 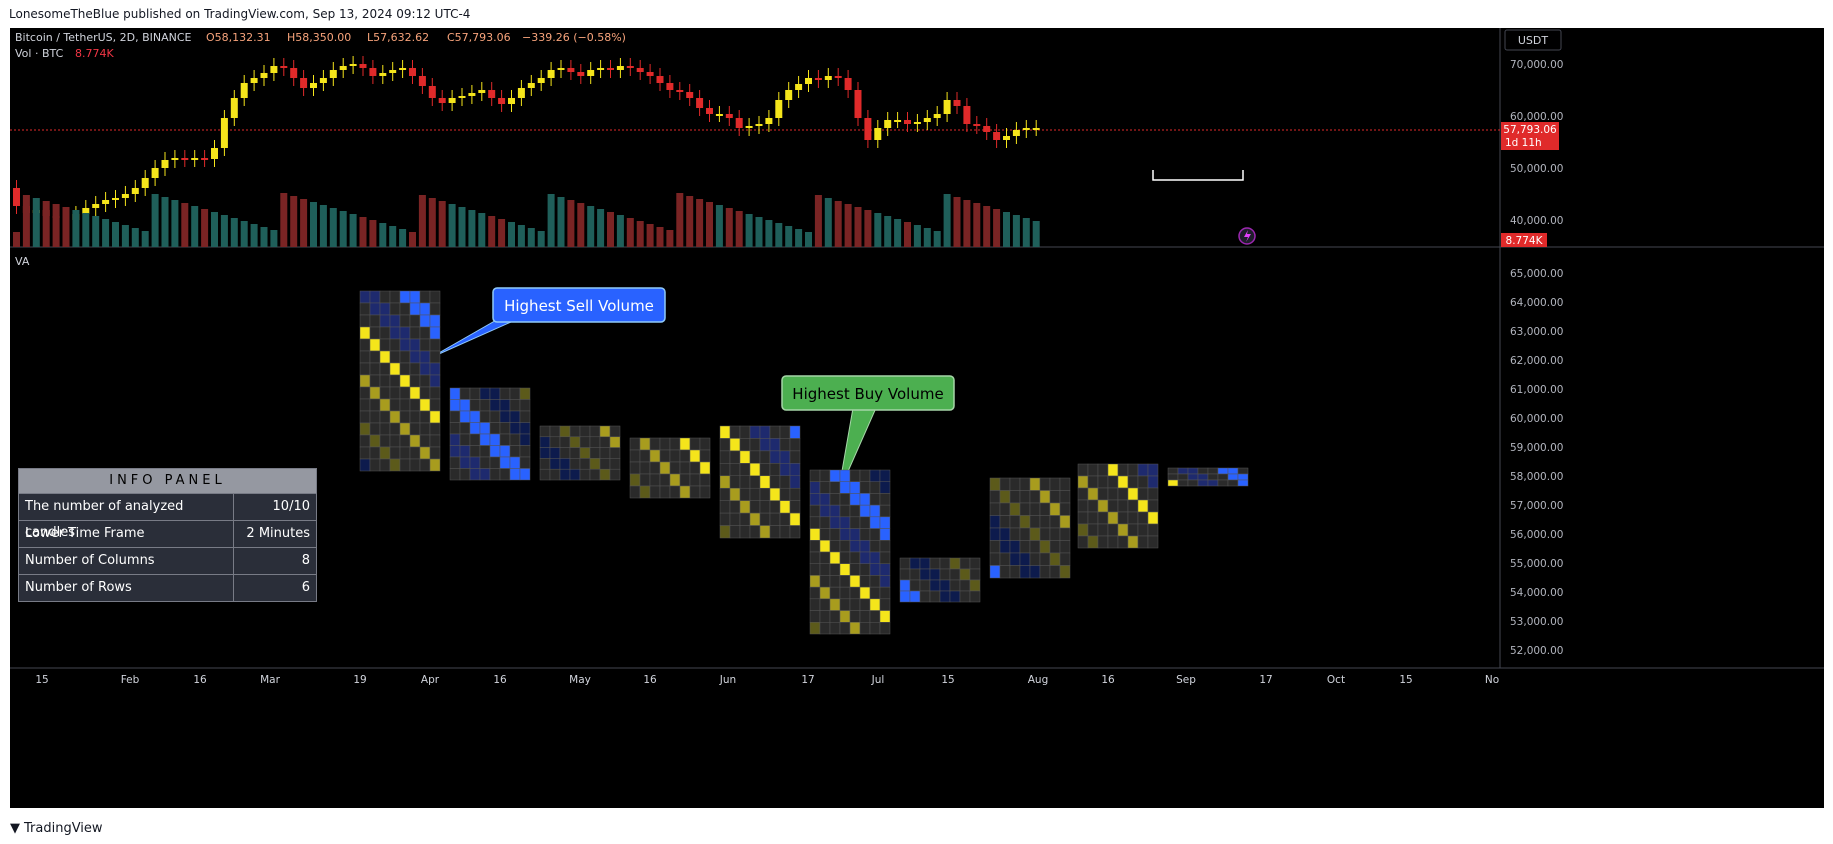 I want to click on buy-volume-callout: Highest Buy Volume, so click(x=868, y=435).